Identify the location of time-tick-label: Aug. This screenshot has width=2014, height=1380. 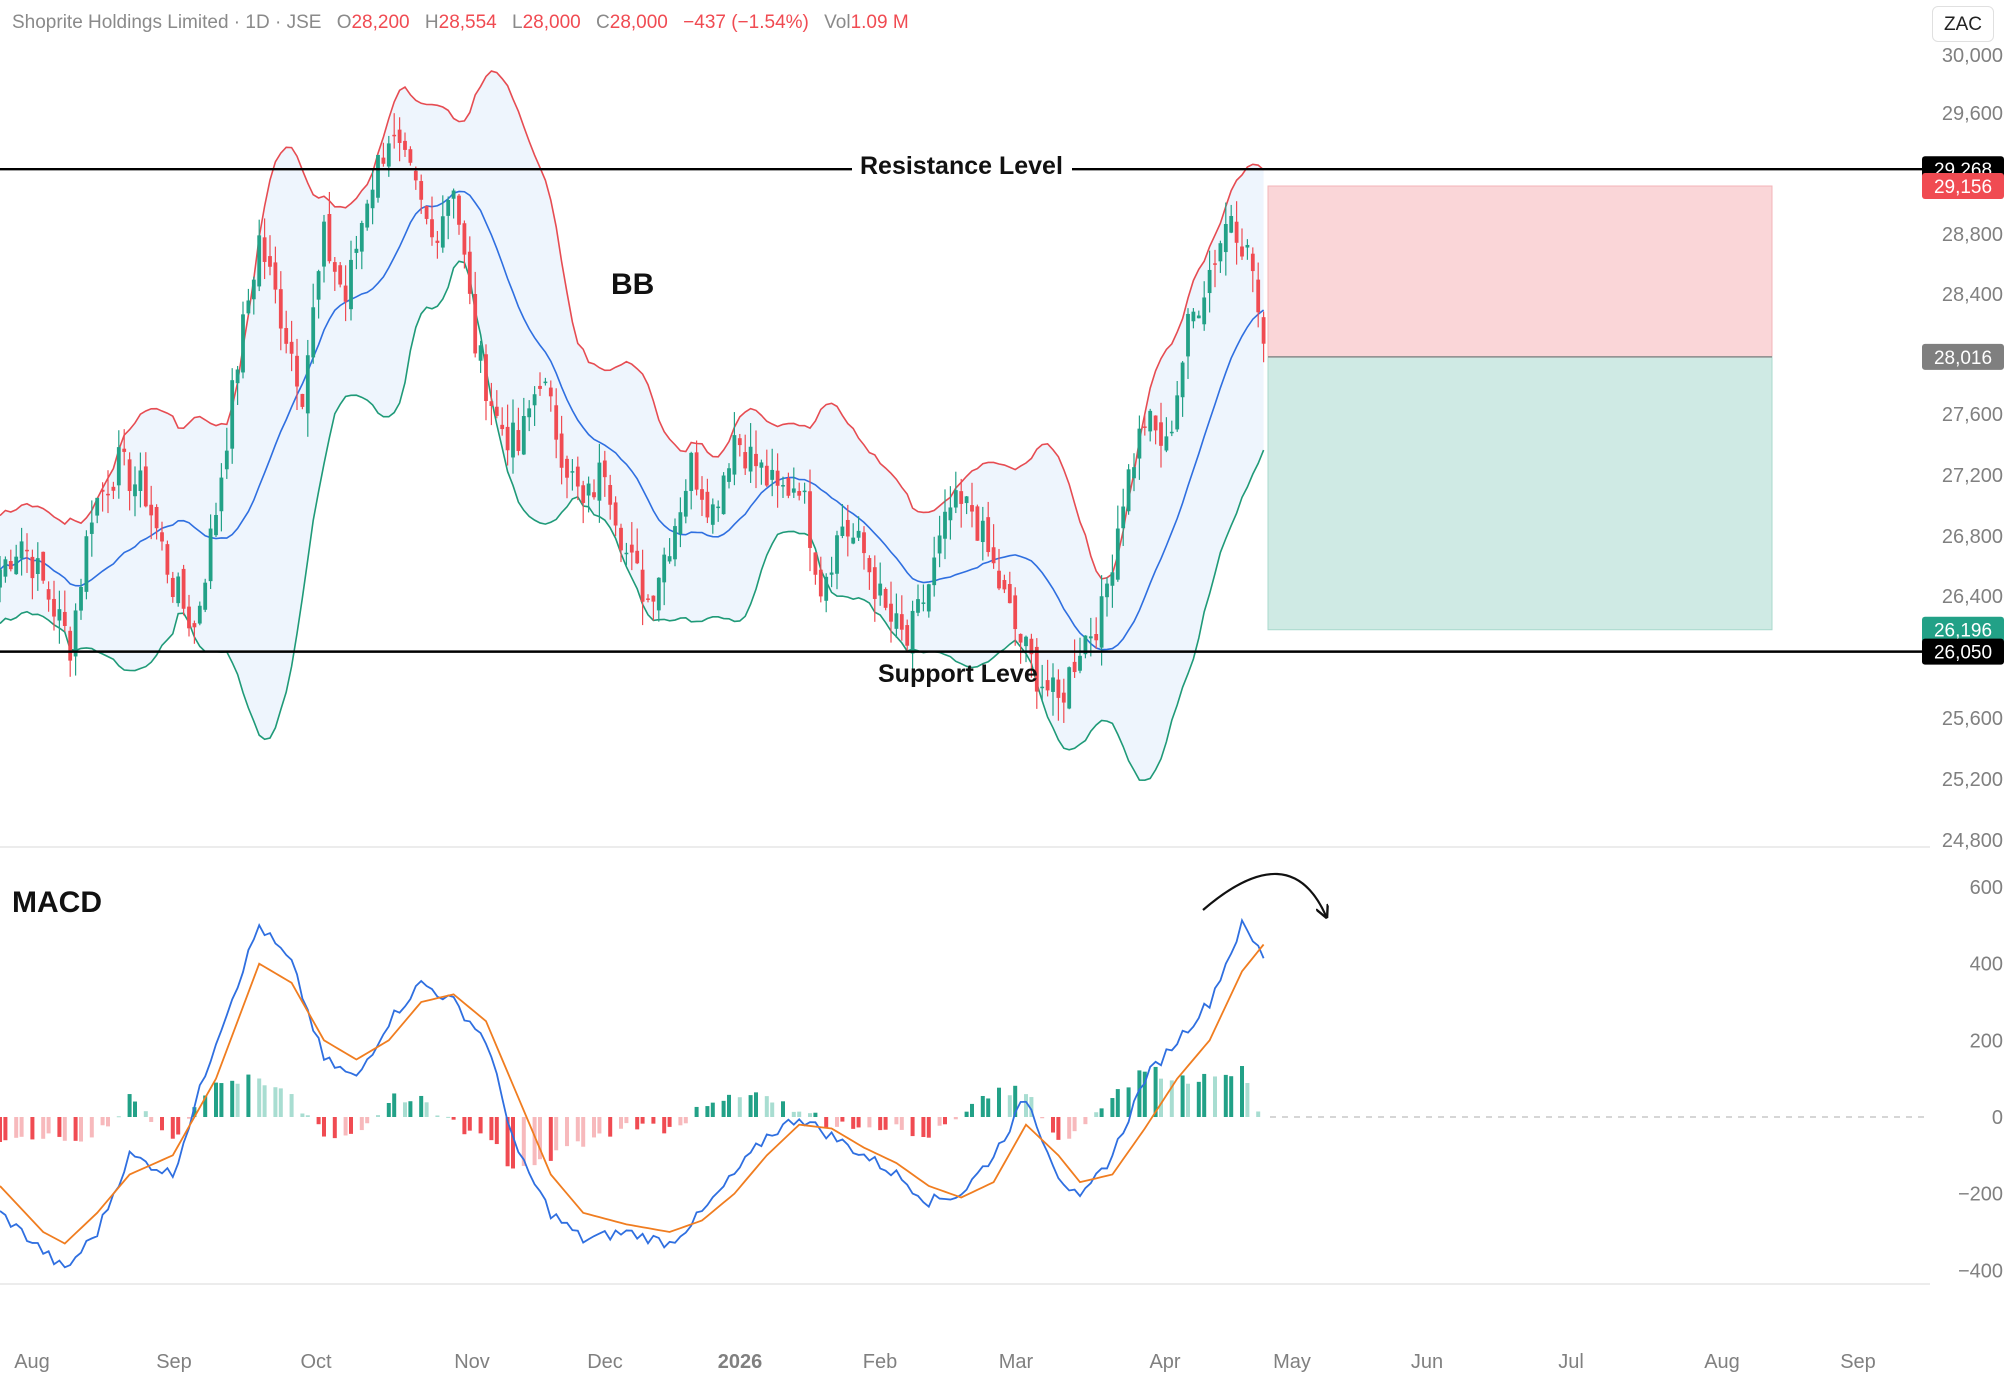
(32, 1362).